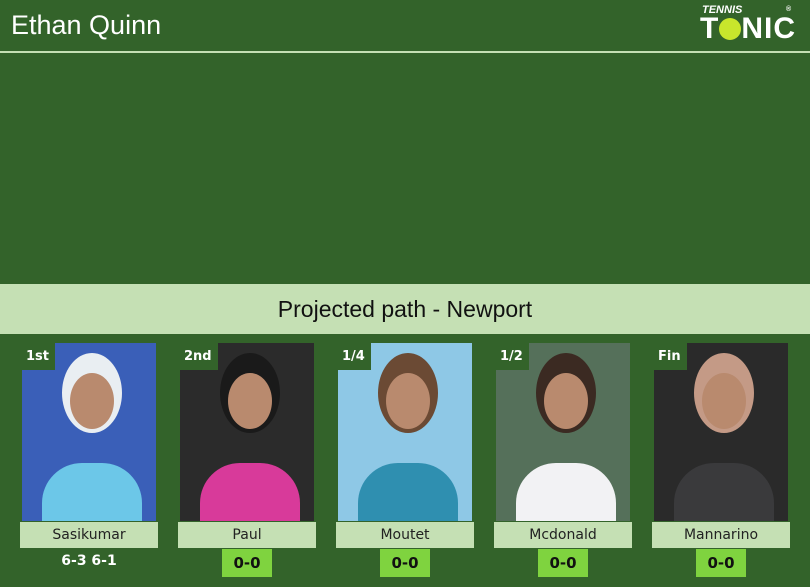 Image resolution: width=810 pixels, height=587 pixels. Describe the element at coordinates (405, 535) in the screenshot. I see `opponent-name: Moutet` at that location.